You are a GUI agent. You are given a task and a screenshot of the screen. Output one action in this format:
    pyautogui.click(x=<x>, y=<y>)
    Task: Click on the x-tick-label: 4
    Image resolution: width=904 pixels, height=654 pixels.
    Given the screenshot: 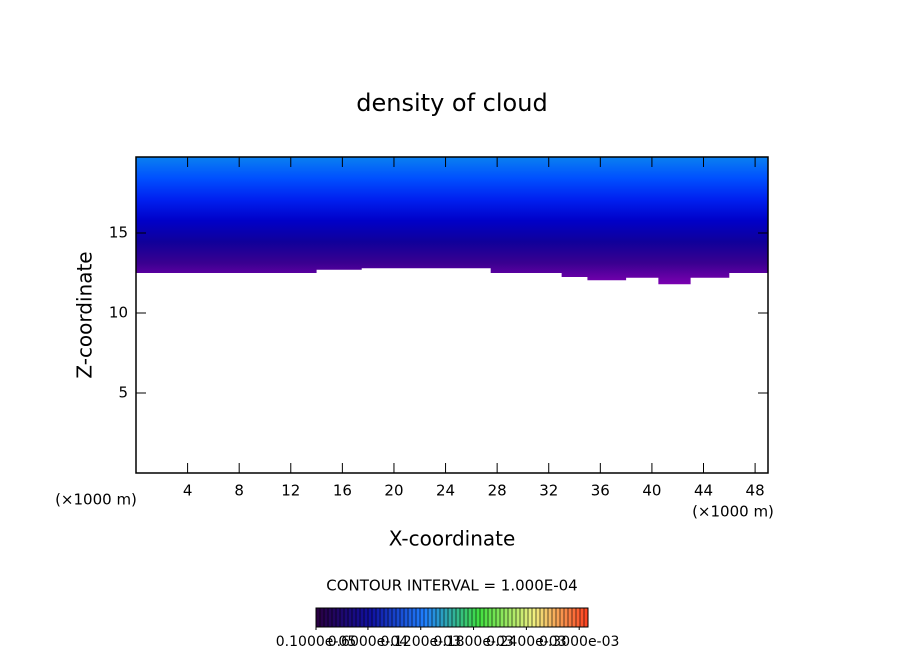 What is the action you would take?
    pyautogui.click(x=188, y=491)
    